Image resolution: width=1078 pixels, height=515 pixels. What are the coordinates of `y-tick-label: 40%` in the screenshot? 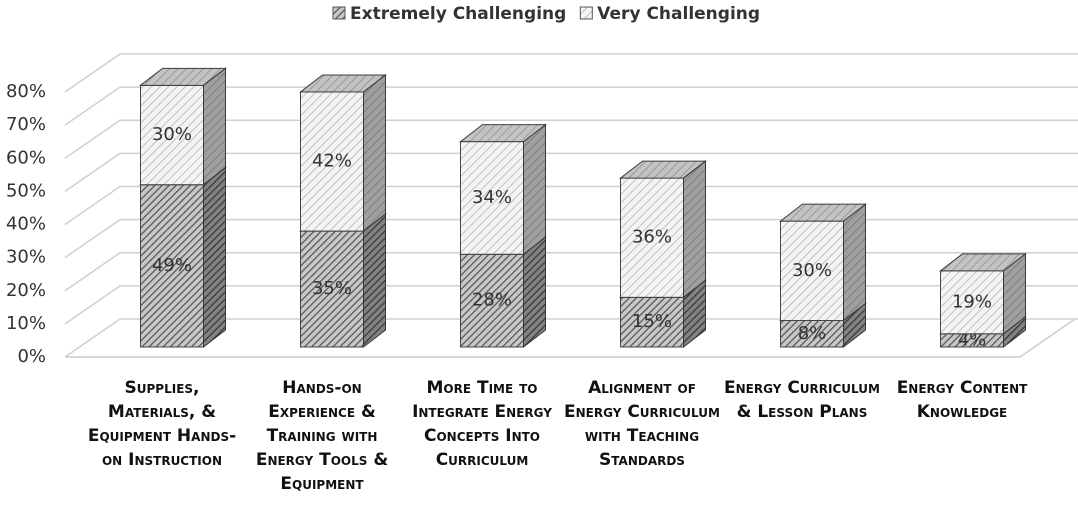 It's located at (26, 224).